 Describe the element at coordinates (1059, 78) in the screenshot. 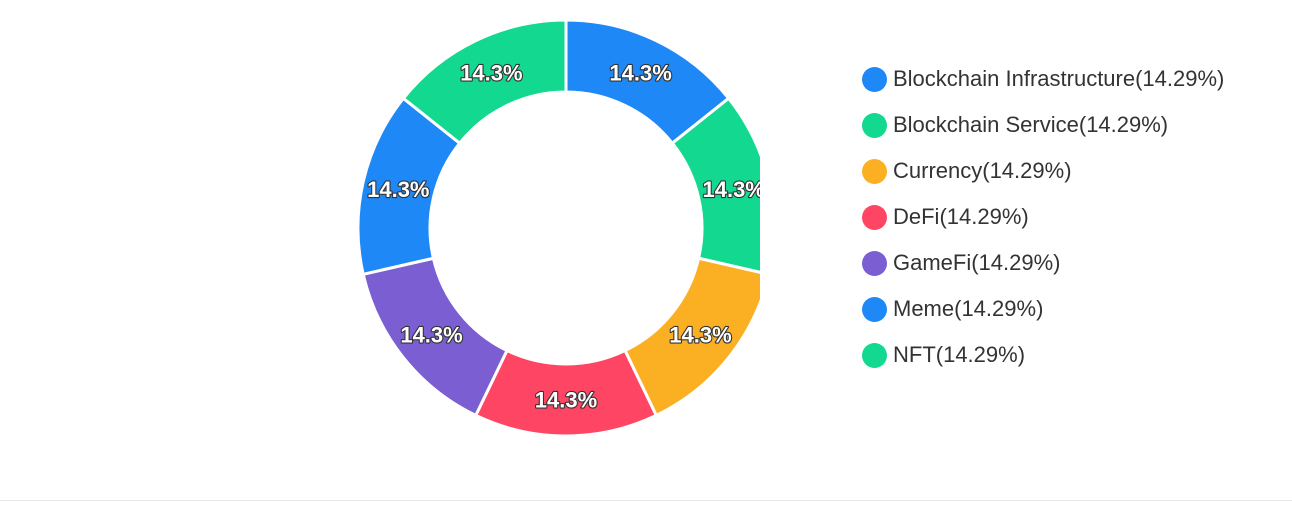

I see `legend-label: Blockchain Infrastructure(14.29%)` at that location.